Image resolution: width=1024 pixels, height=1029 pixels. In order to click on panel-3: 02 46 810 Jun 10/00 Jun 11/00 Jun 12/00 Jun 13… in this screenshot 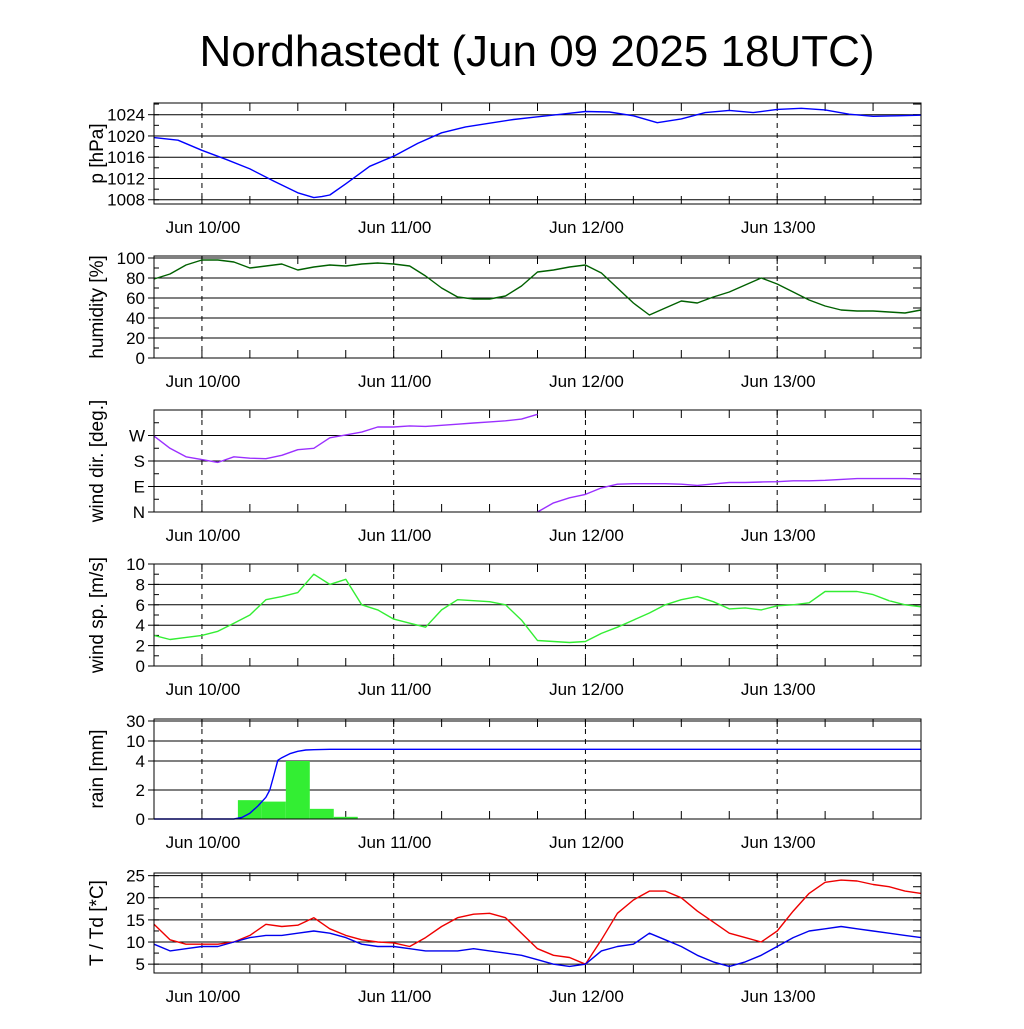, I will do `click(504, 627)`.